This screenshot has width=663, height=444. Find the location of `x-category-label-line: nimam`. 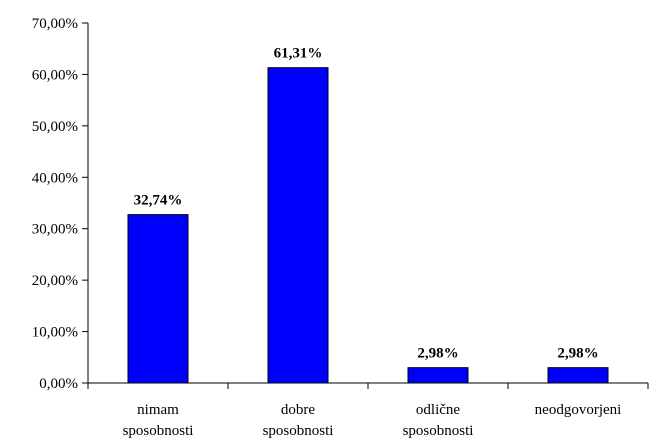

x-category-label-line: nimam is located at coordinates (158, 410).